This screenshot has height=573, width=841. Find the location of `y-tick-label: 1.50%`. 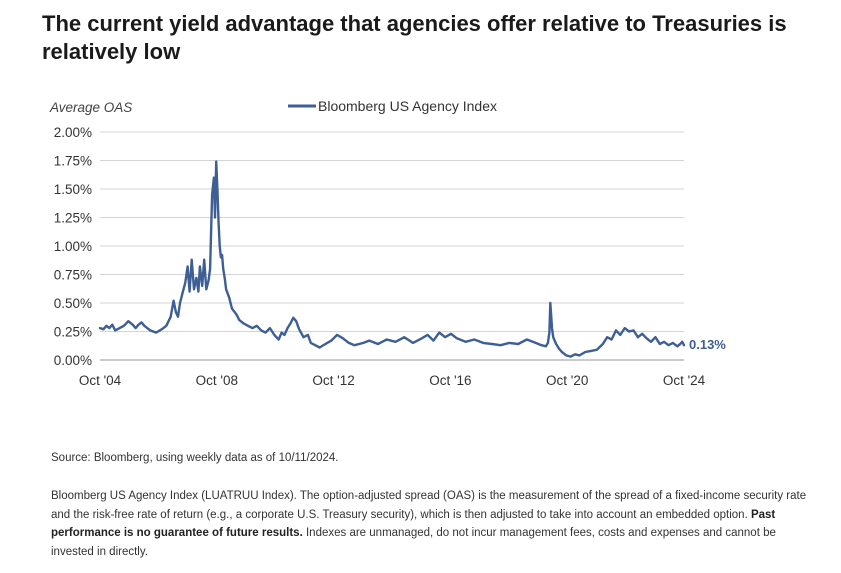

y-tick-label: 1.50% is located at coordinates (73, 189).